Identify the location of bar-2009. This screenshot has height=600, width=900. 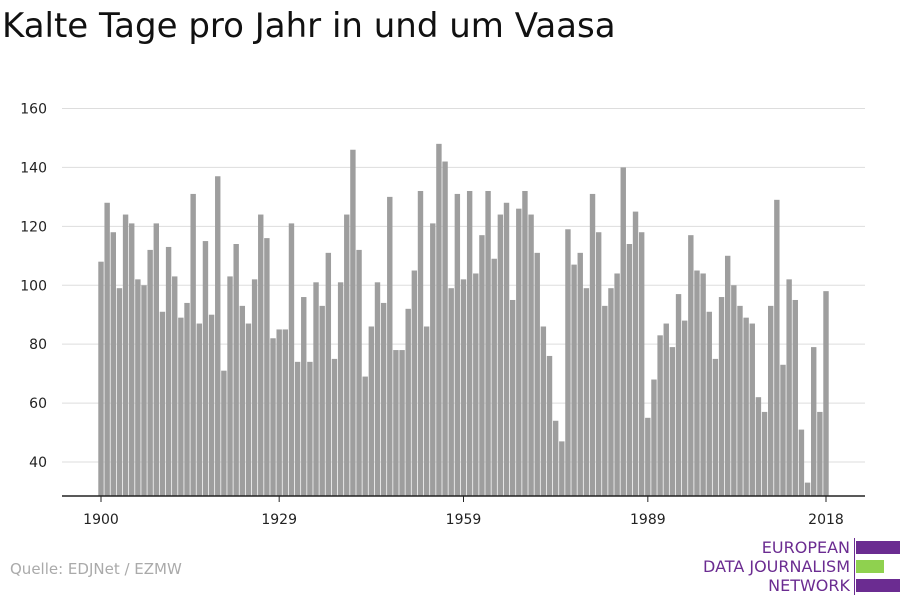
(771, 400).